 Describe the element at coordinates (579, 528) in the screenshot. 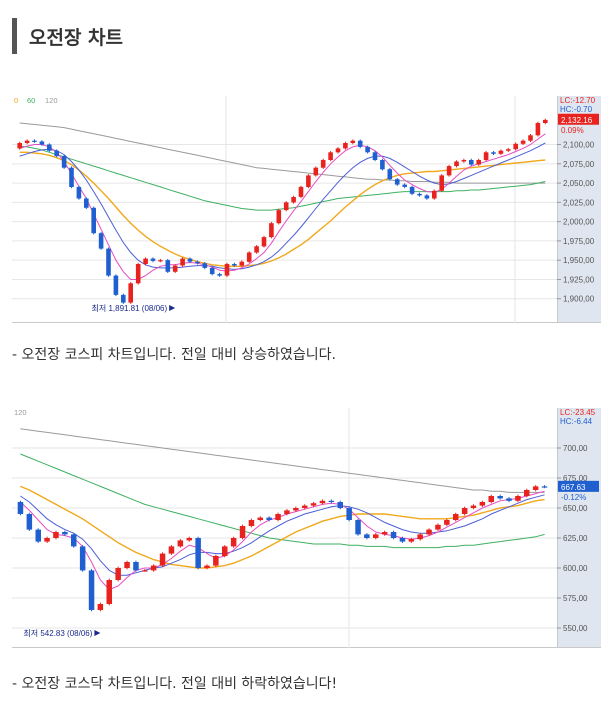

I see `price-axis-background` at that location.